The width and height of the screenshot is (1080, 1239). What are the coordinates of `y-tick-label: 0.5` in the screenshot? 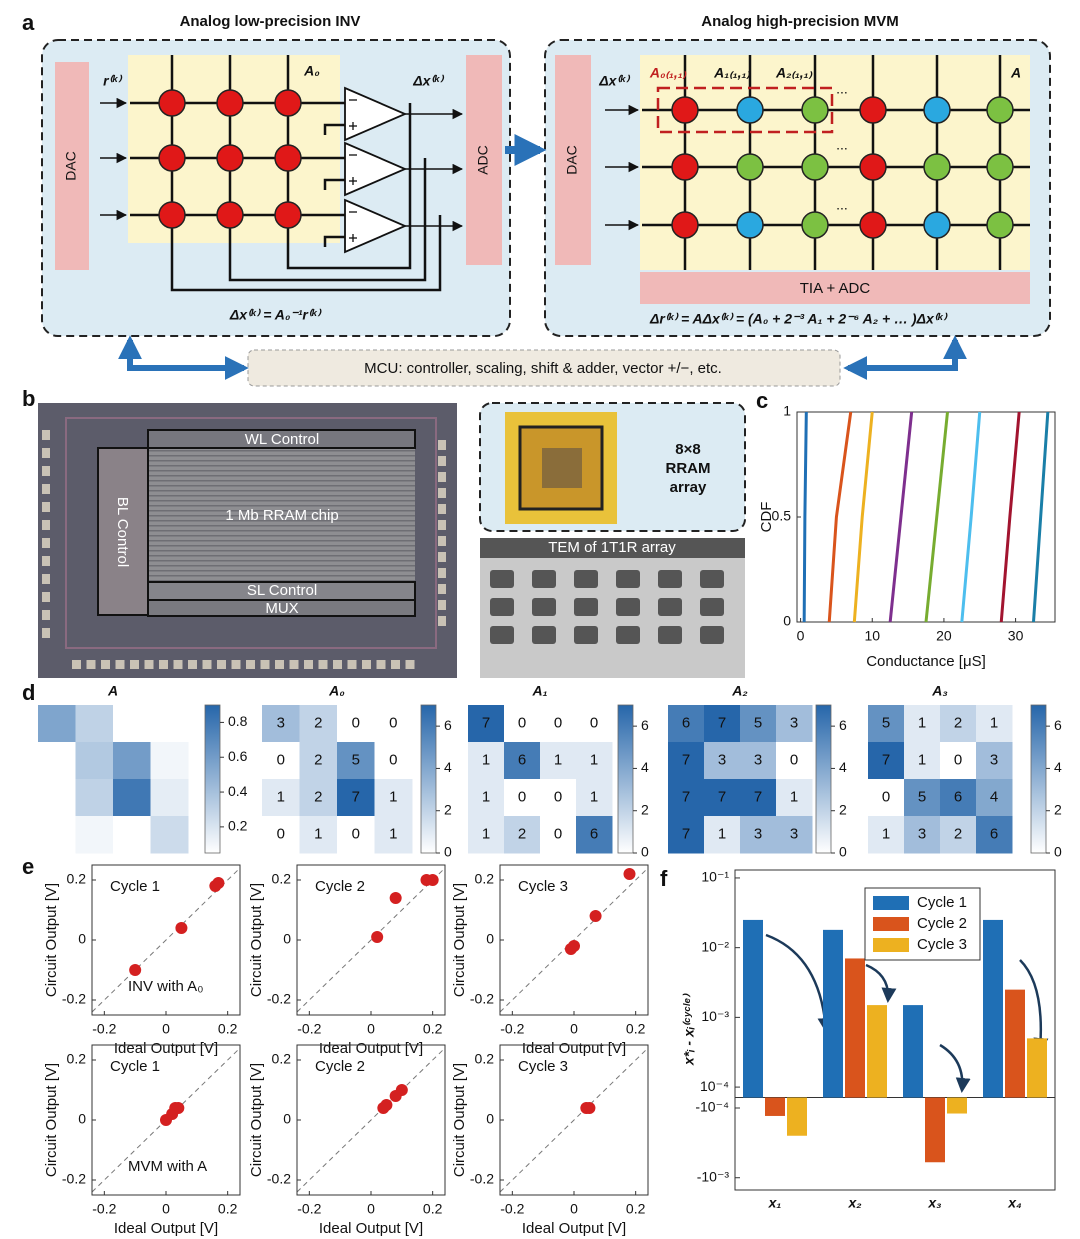 It's located at (782, 516).